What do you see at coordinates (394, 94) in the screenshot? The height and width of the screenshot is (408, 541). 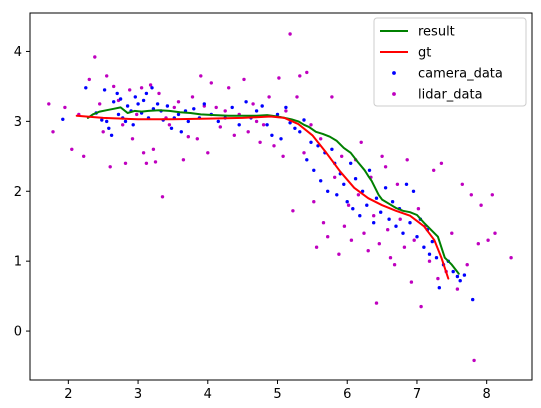 I see `lidar_data-legend-swatch` at bounding box center [394, 94].